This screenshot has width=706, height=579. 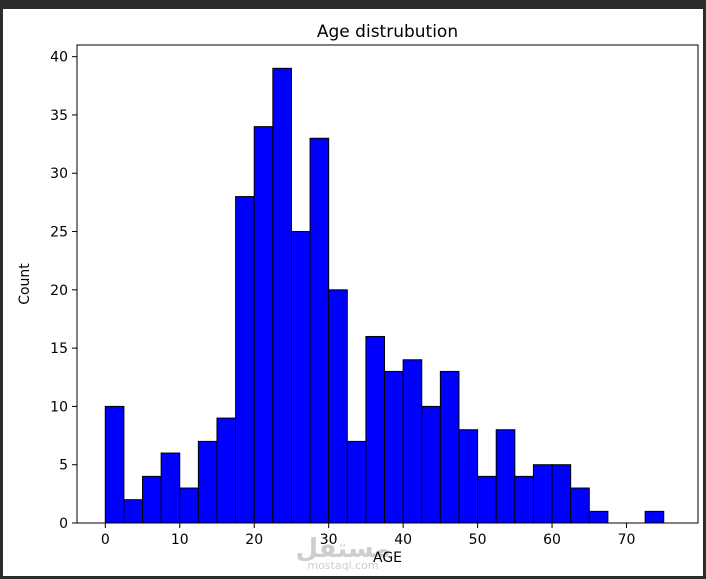 What do you see at coordinates (59, 233) in the screenshot?
I see `y-tick-label: 25` at bounding box center [59, 233].